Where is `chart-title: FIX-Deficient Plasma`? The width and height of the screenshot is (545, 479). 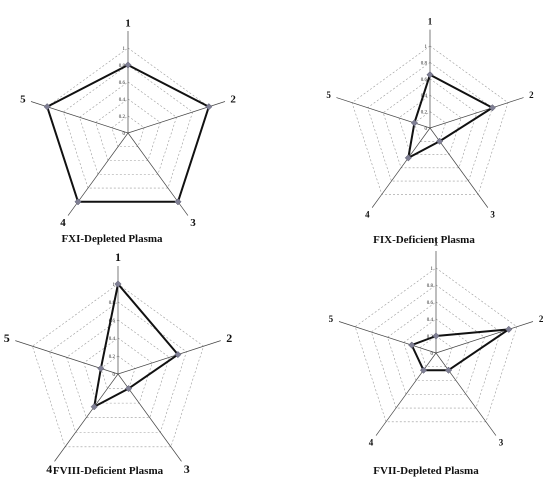 chart-title: FIX-Deficient Plasma is located at coordinates (424, 240).